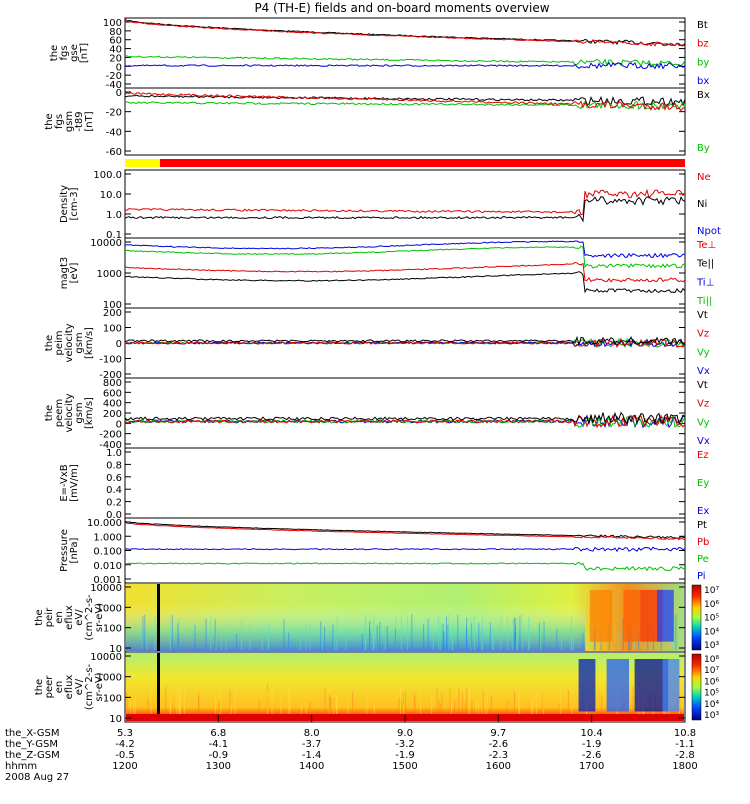  What do you see at coordinates (69, 687) in the screenshot?
I see `y-axis-label: eflux` at bounding box center [69, 687].